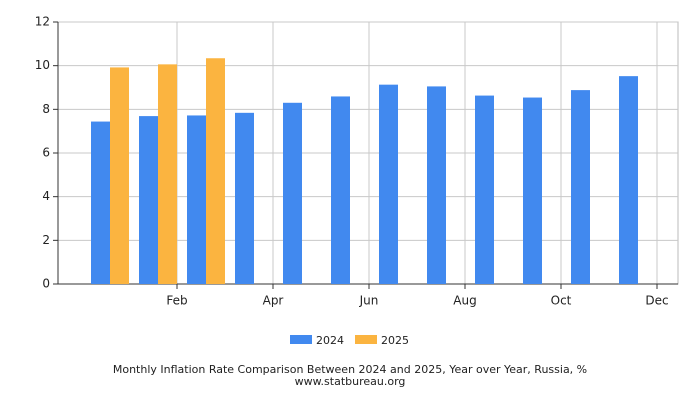 This screenshot has height=400, width=700. Describe the element at coordinates (561, 301) in the screenshot. I see `x-tick-label: Oct` at that location.